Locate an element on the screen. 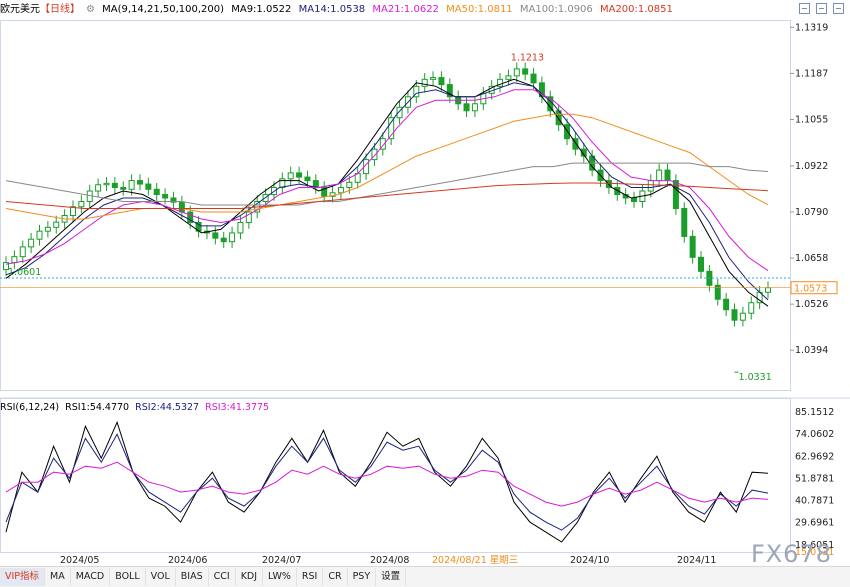 The width and height of the screenshot is (850, 587). symbol-title: 欧元美元 is located at coordinates (20, 9).